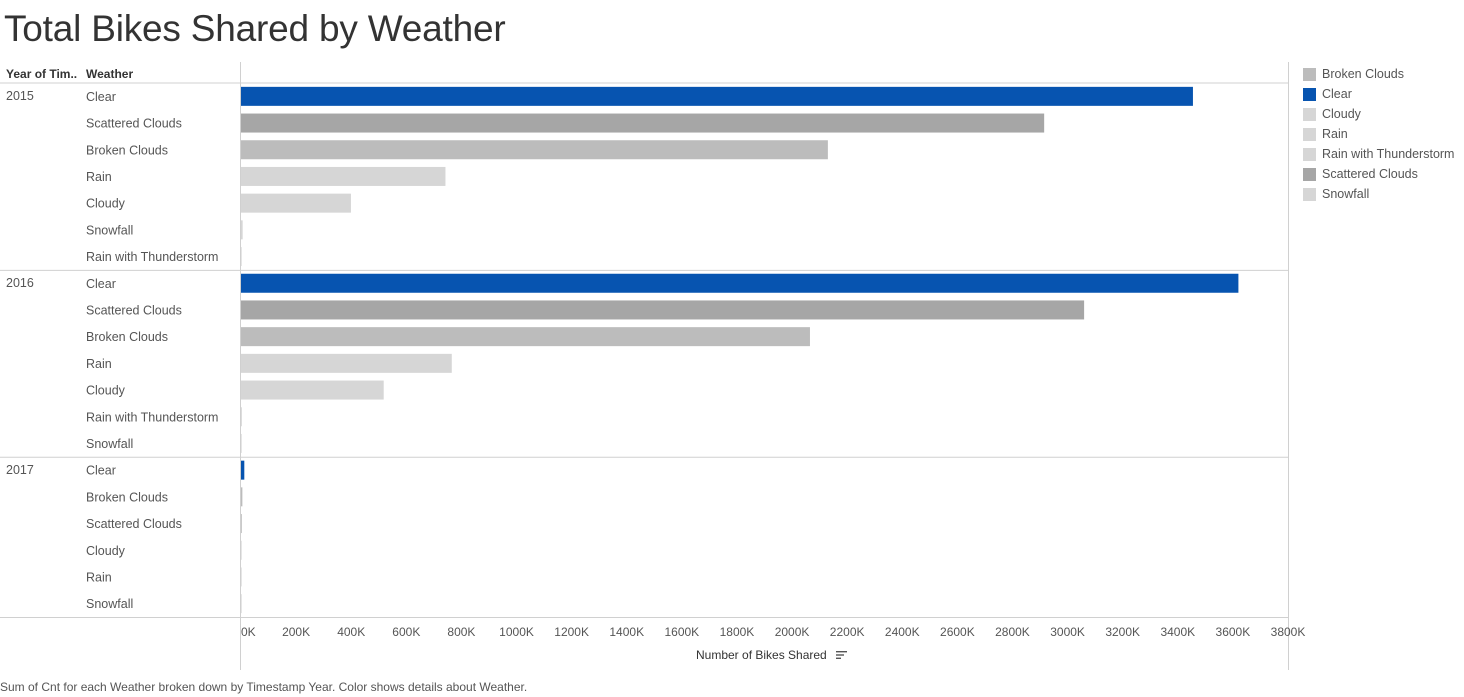 The width and height of the screenshot is (1464, 697). Describe the element at coordinates (1335, 134) in the screenshot. I see `legend-label: Rain` at that location.